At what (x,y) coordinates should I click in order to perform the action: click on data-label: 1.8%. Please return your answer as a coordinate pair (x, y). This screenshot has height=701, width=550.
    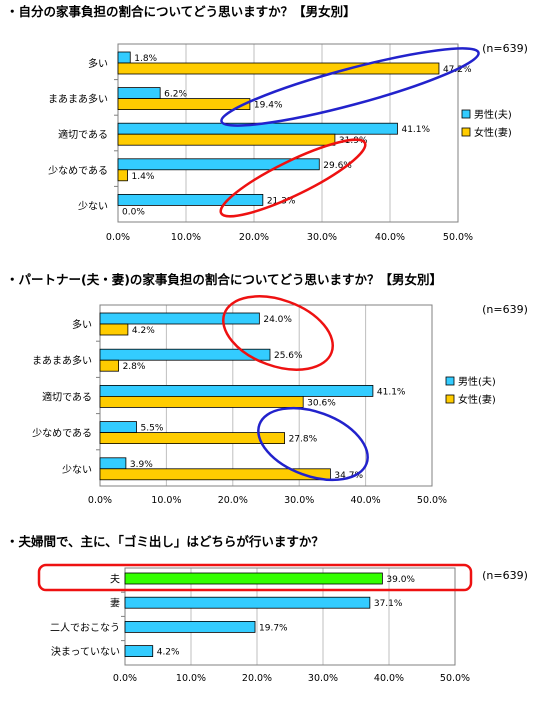
    Looking at the image, I should click on (145, 59).